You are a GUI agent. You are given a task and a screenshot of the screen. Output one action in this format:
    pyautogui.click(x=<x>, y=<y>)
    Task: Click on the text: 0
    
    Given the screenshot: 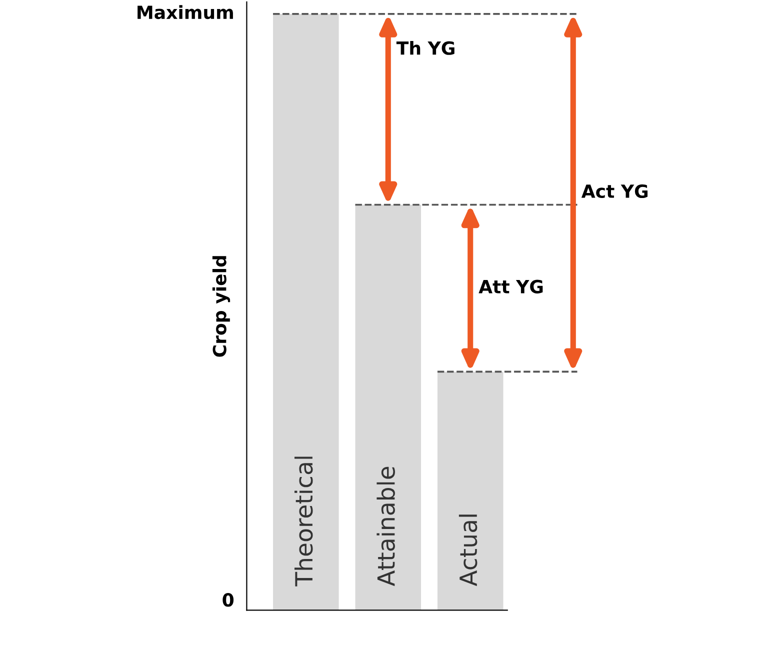 What is the action you would take?
    pyautogui.click(x=228, y=600)
    